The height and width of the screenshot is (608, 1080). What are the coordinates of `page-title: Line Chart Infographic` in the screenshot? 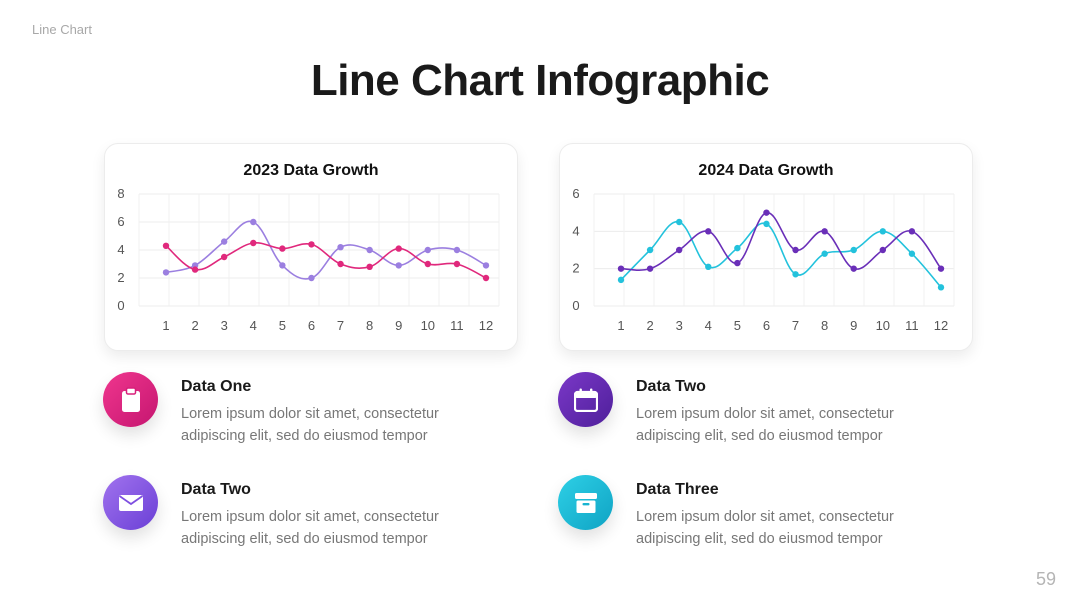 It's located at (540, 80).